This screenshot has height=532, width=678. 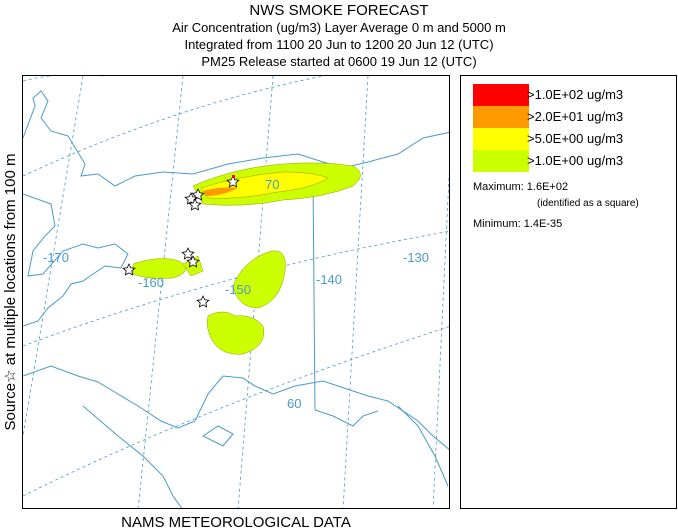 I want to click on lon-label-130: -130, so click(x=416, y=257).